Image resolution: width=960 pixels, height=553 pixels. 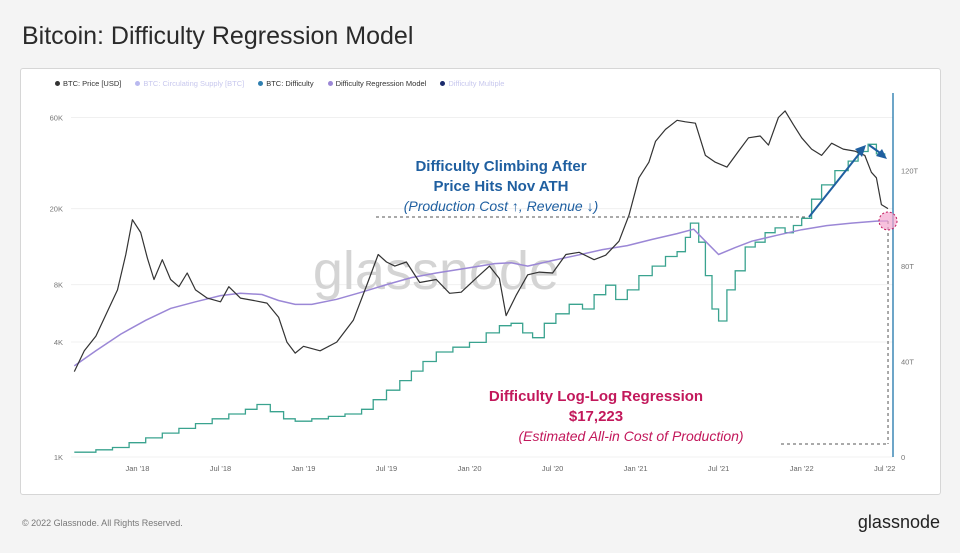 What do you see at coordinates (92, 83) in the screenshot?
I see `legend-label: BTC: Price [USD]` at bounding box center [92, 83].